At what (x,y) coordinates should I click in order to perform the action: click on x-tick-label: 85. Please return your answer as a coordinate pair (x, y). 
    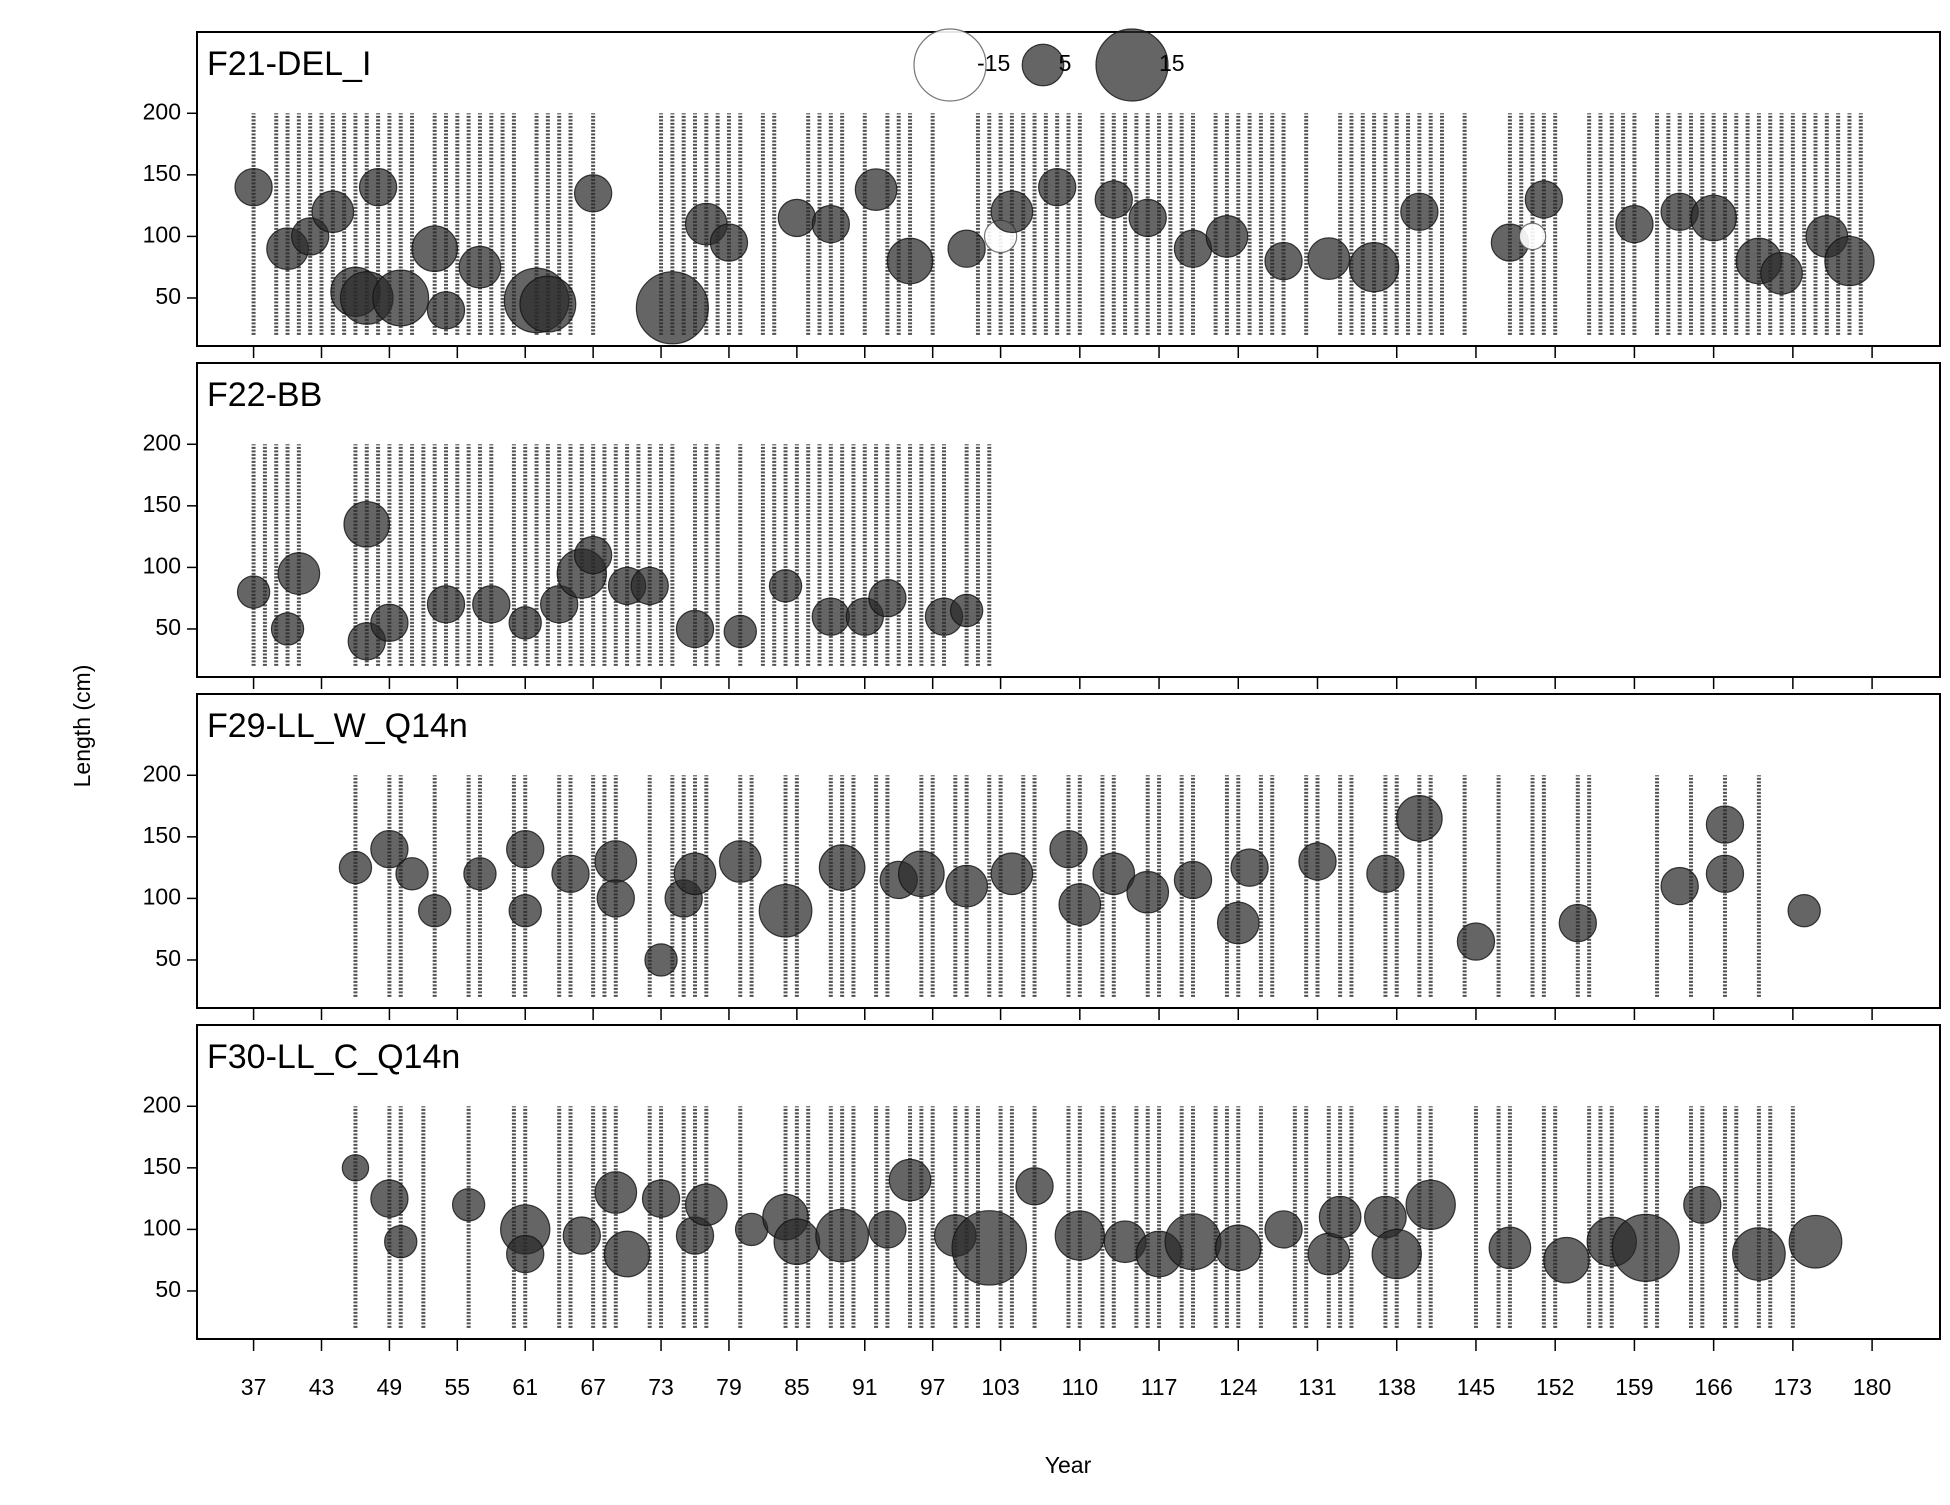
    Looking at the image, I should click on (797, 1387).